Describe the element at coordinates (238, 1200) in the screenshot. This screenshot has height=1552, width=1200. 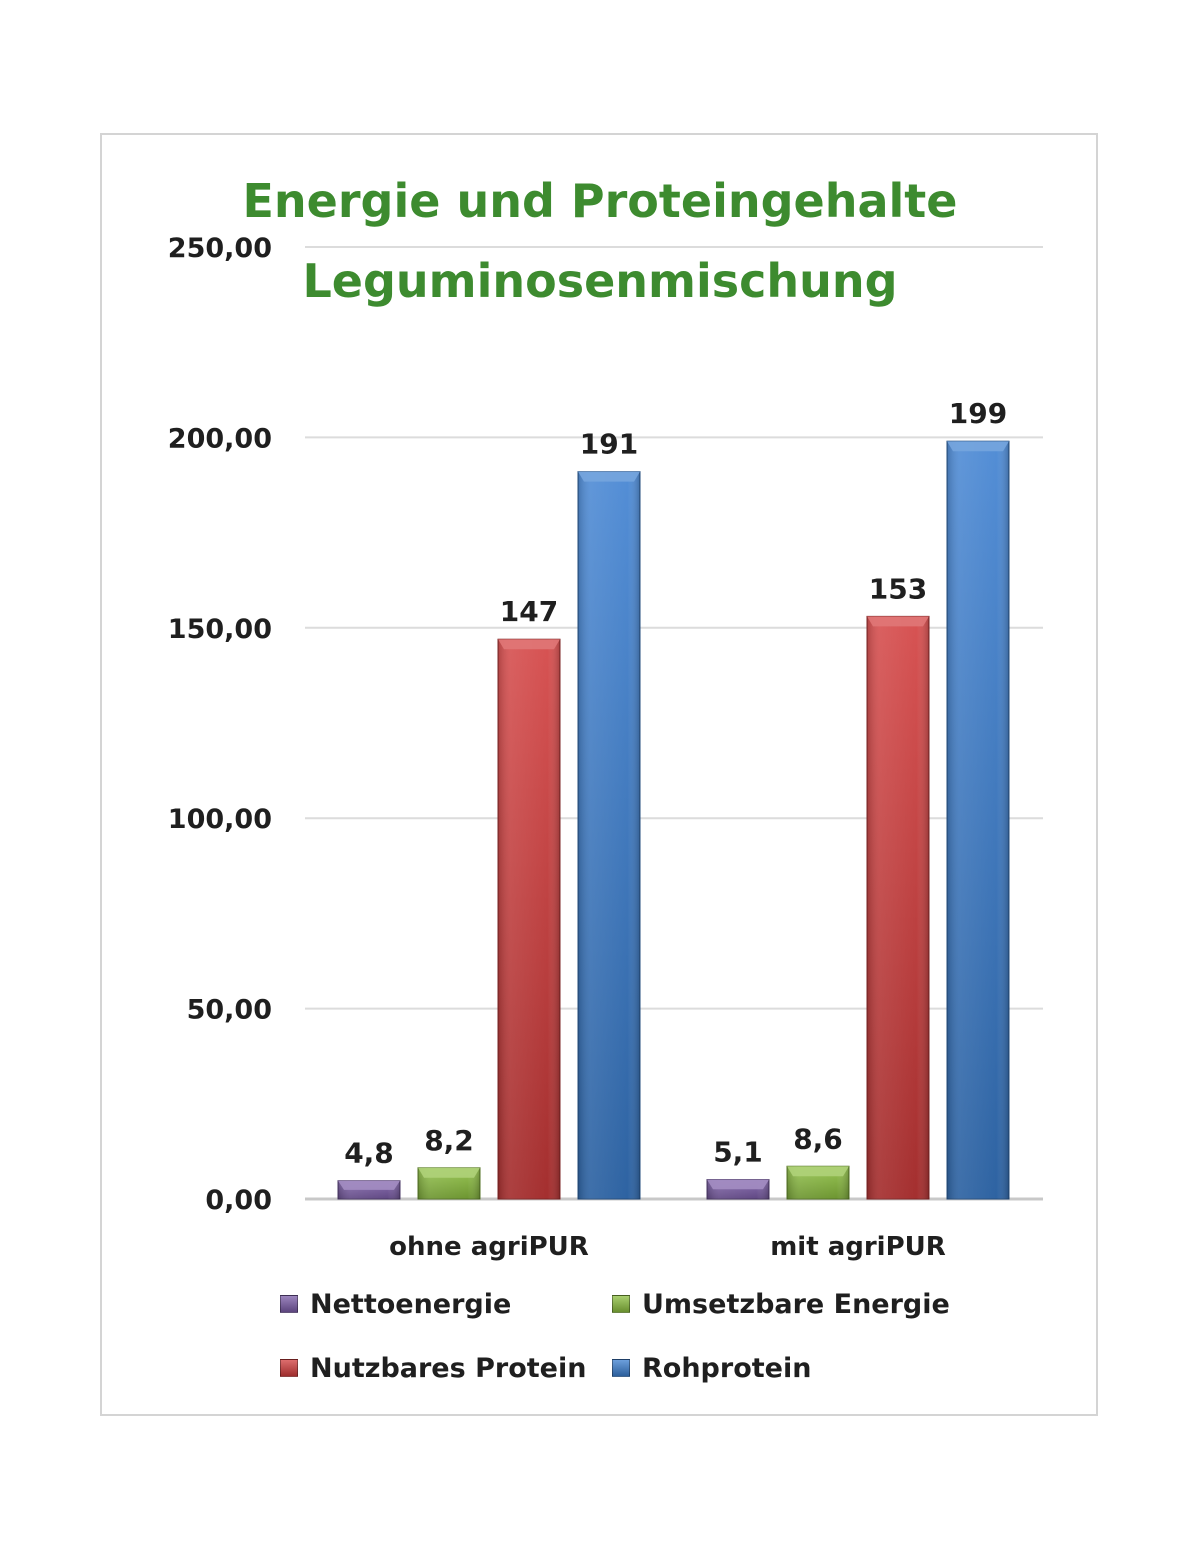
I see `y-tick-label: 0,00` at that location.